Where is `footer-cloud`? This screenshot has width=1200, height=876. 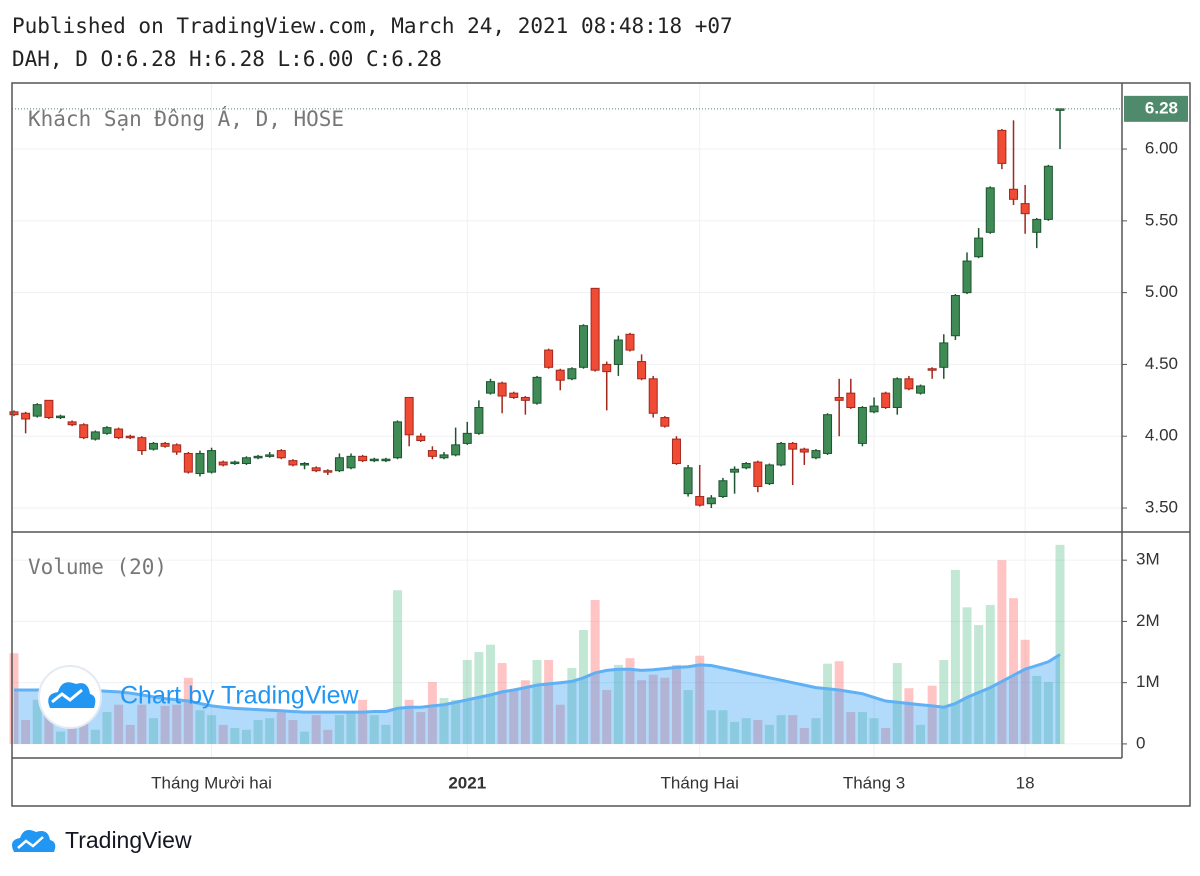
footer-cloud is located at coordinates (34, 841).